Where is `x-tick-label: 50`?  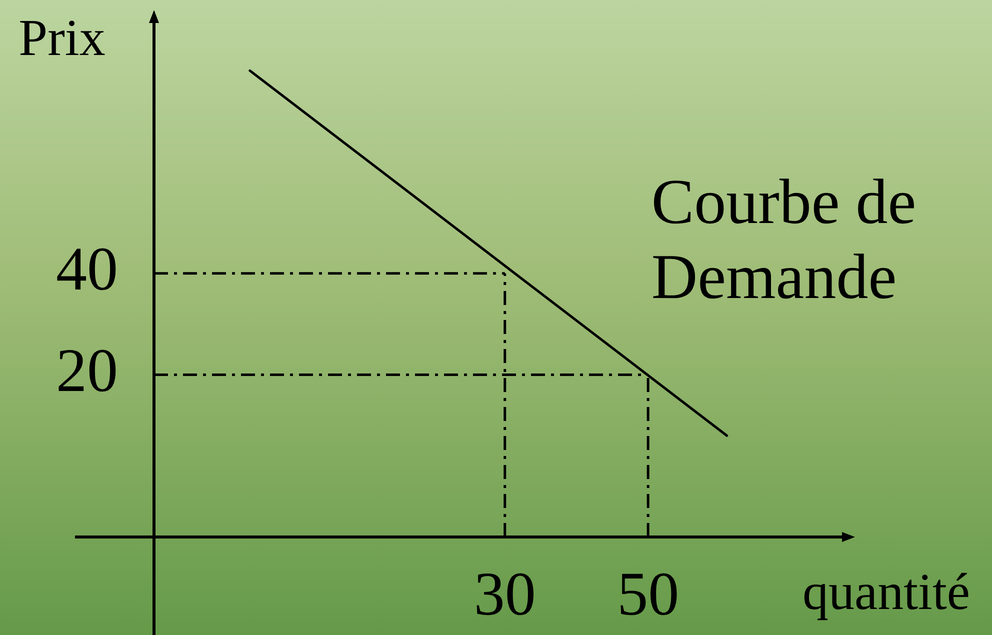
x-tick-label: 50 is located at coordinates (648, 594).